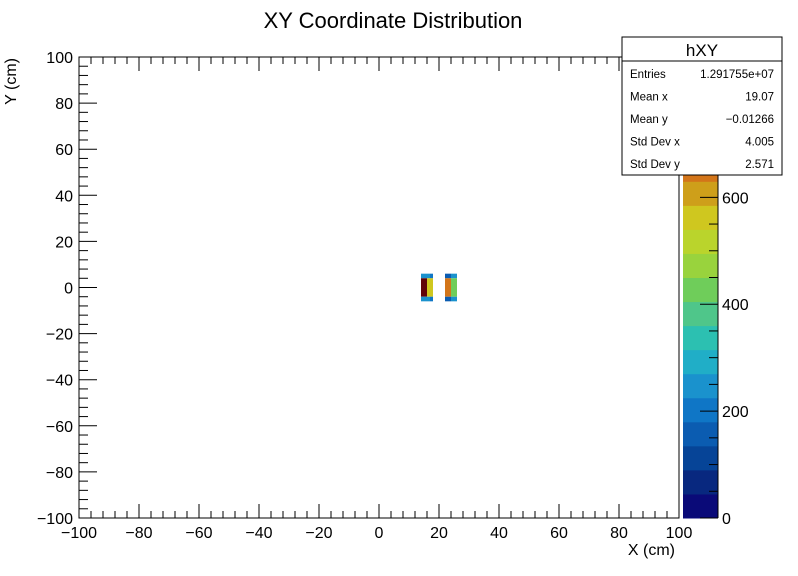  Describe the element at coordinates (318, 533) in the screenshot. I see `x-tick-label: −20` at that location.